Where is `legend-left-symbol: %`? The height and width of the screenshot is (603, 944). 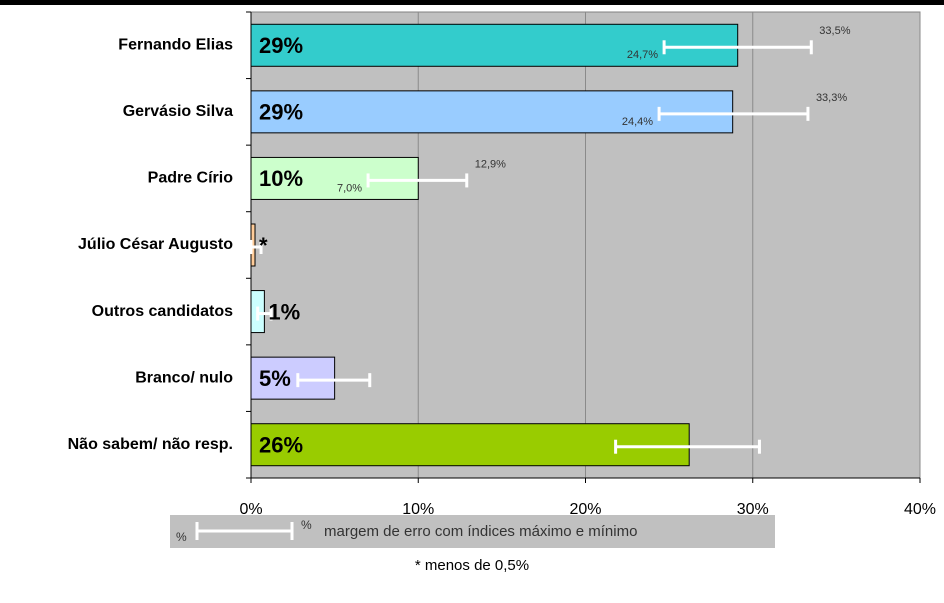
legend-left-symbol: % is located at coordinates (181, 537).